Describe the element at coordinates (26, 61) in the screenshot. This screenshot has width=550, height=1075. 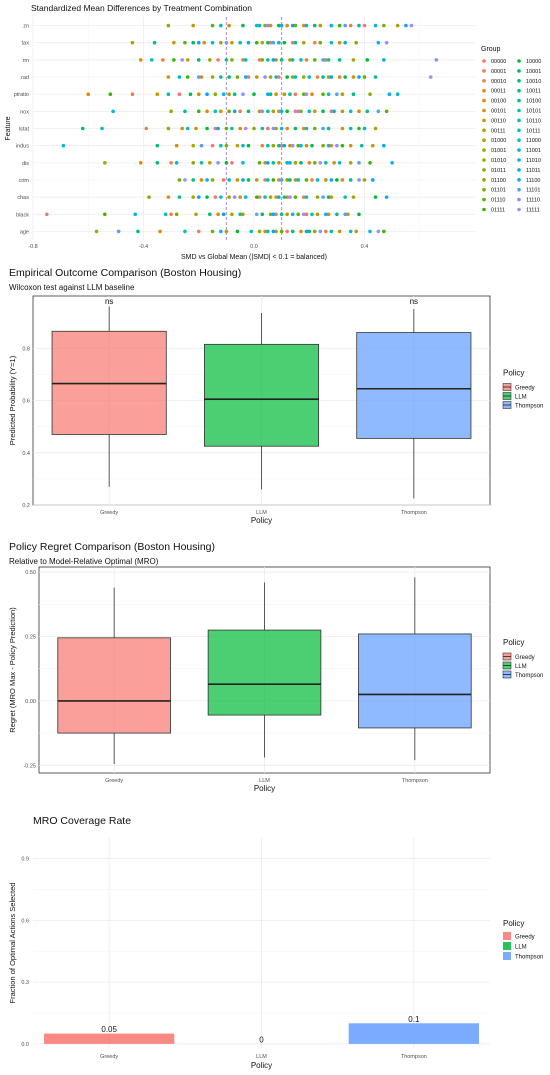
I see `y-tick-label: rm` at that location.